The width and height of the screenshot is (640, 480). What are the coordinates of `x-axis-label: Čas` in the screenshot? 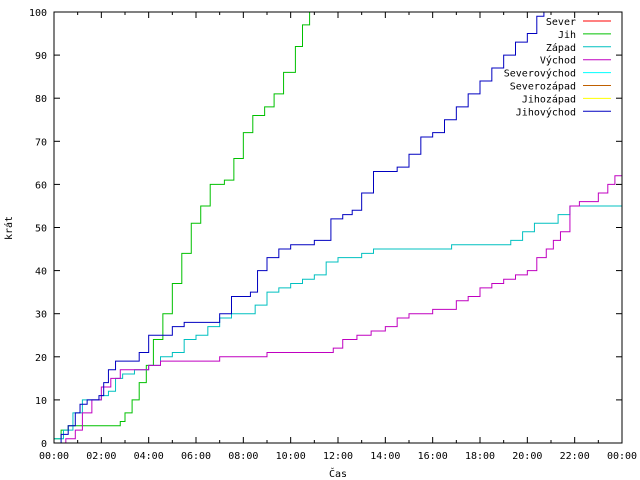 It's located at (338, 473).